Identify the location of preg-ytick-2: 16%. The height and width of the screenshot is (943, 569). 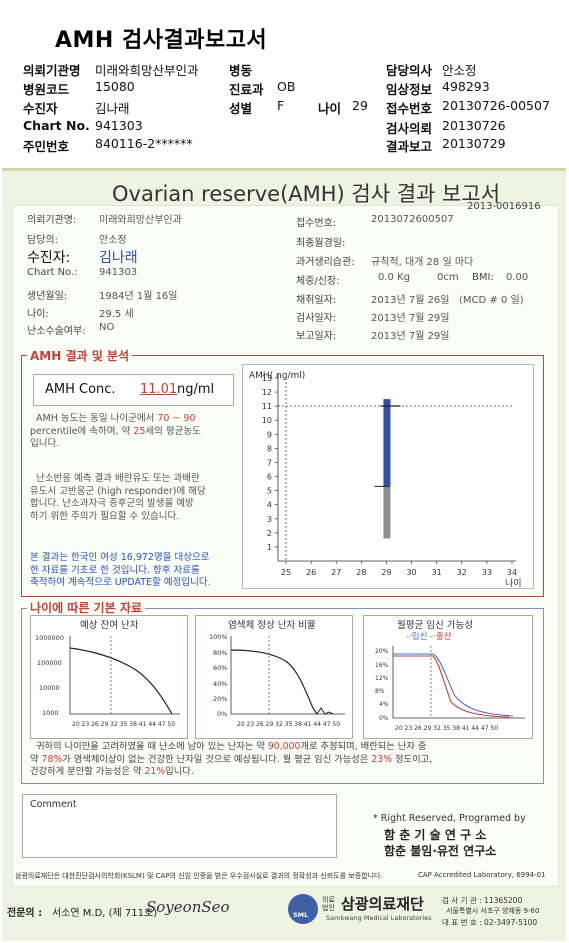
(382, 665).